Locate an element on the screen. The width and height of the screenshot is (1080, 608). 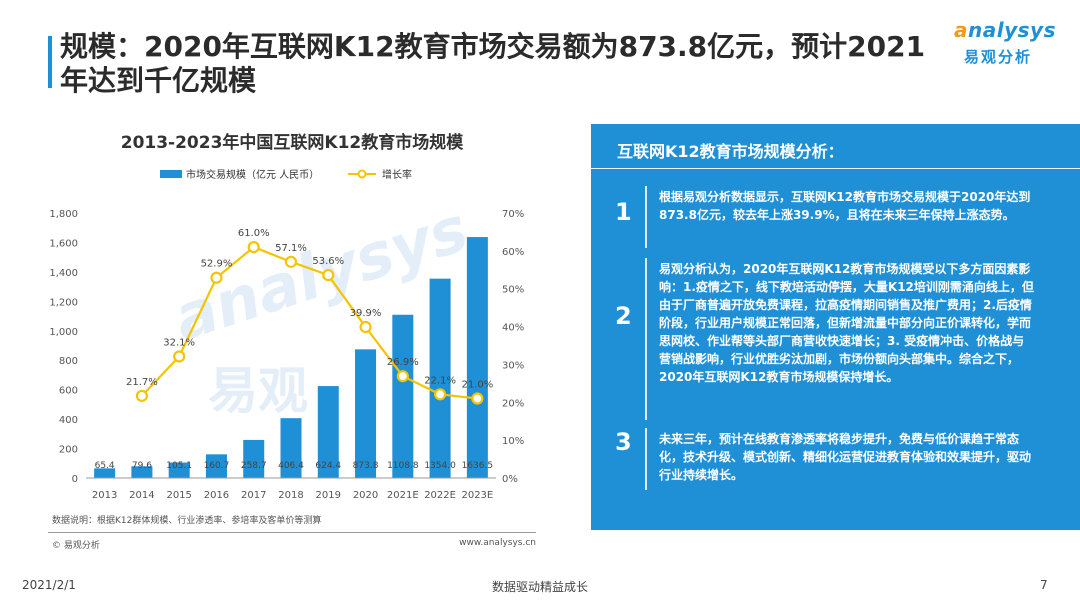
growth-point-2020 is located at coordinates (365, 327).